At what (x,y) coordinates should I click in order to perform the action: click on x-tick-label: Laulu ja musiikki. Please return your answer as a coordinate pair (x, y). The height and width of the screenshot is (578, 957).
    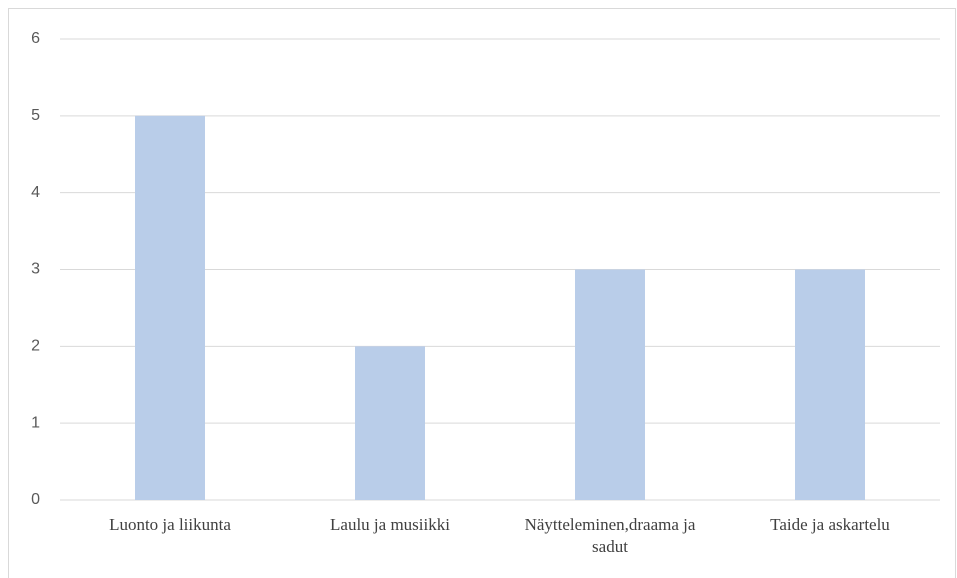
    Looking at the image, I should click on (390, 524).